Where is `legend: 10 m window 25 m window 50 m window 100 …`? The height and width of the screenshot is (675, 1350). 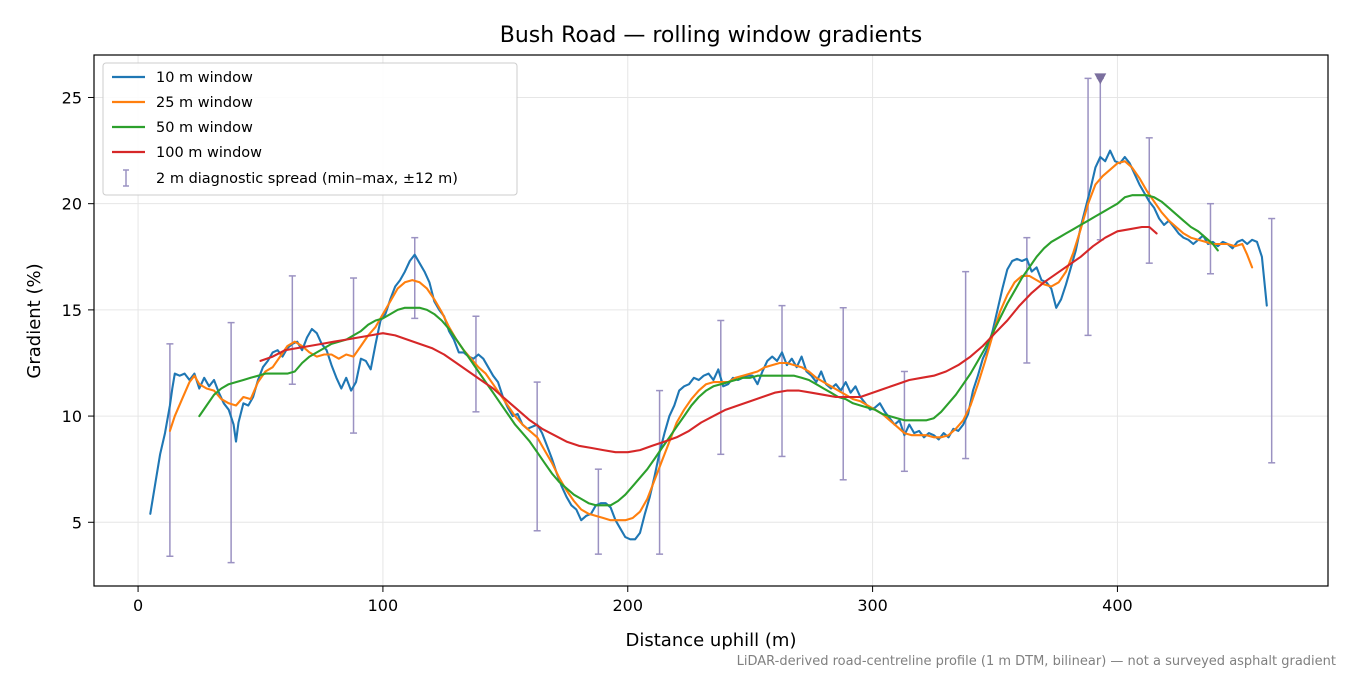
legend: 10 m window 25 m window 50 m window 100 … is located at coordinates (310, 129).